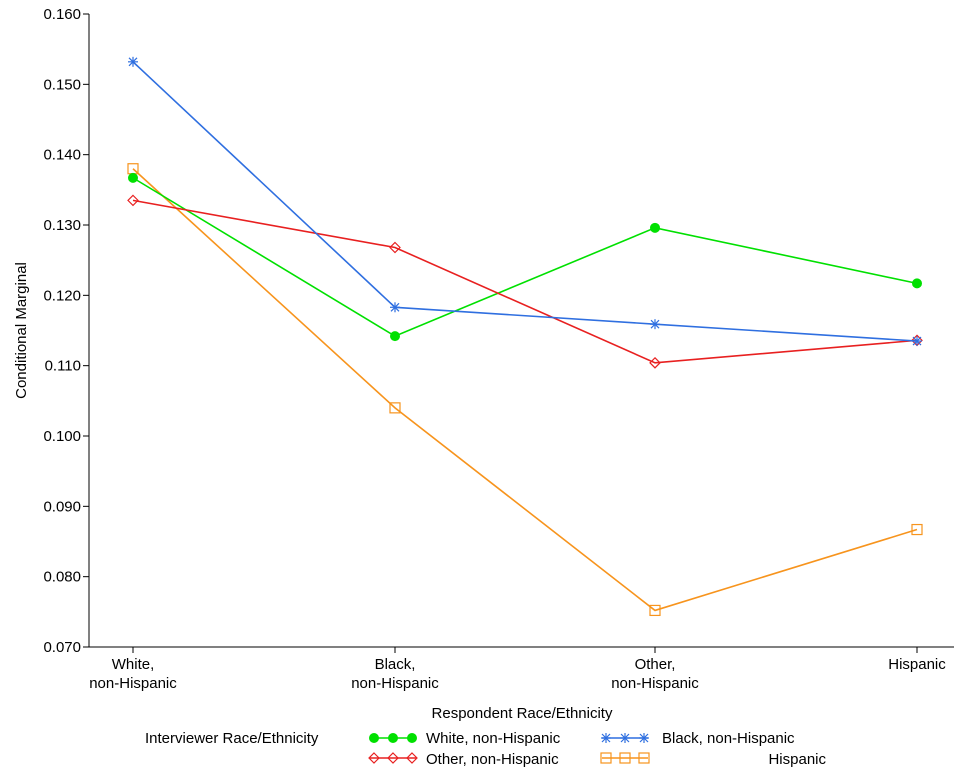 The image size is (956, 772). Describe the element at coordinates (133, 674) in the screenshot. I see `x-tick-label: White, non-Hispanic` at that location.